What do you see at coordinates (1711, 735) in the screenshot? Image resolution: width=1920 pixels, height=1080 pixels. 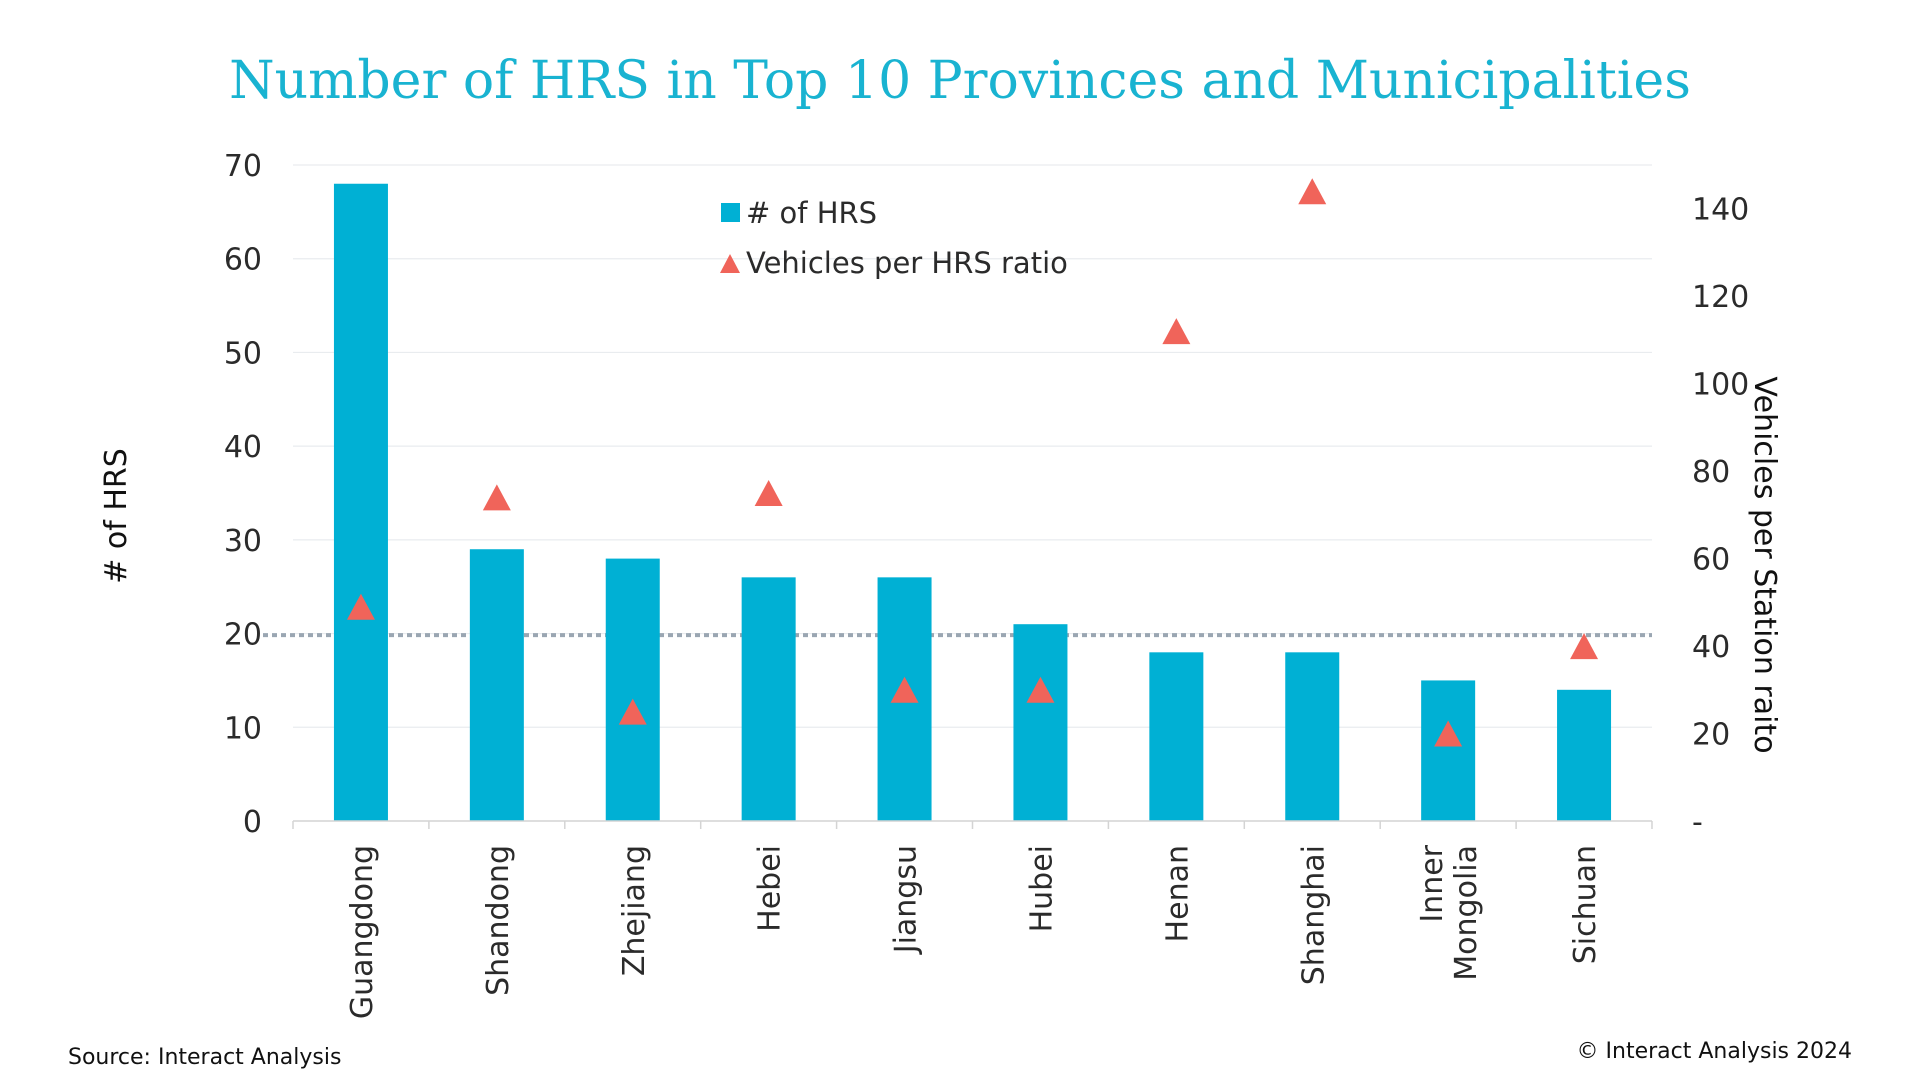 I see `right-tick-label: 20` at bounding box center [1711, 735].